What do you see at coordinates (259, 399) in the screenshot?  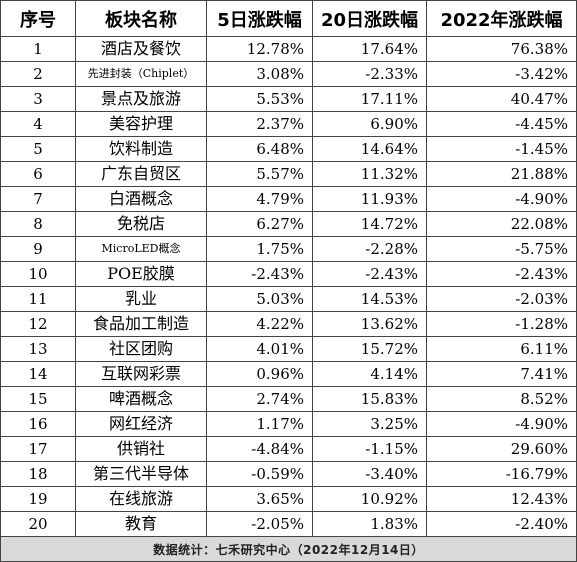 I see `change-5day: 2.74%` at bounding box center [259, 399].